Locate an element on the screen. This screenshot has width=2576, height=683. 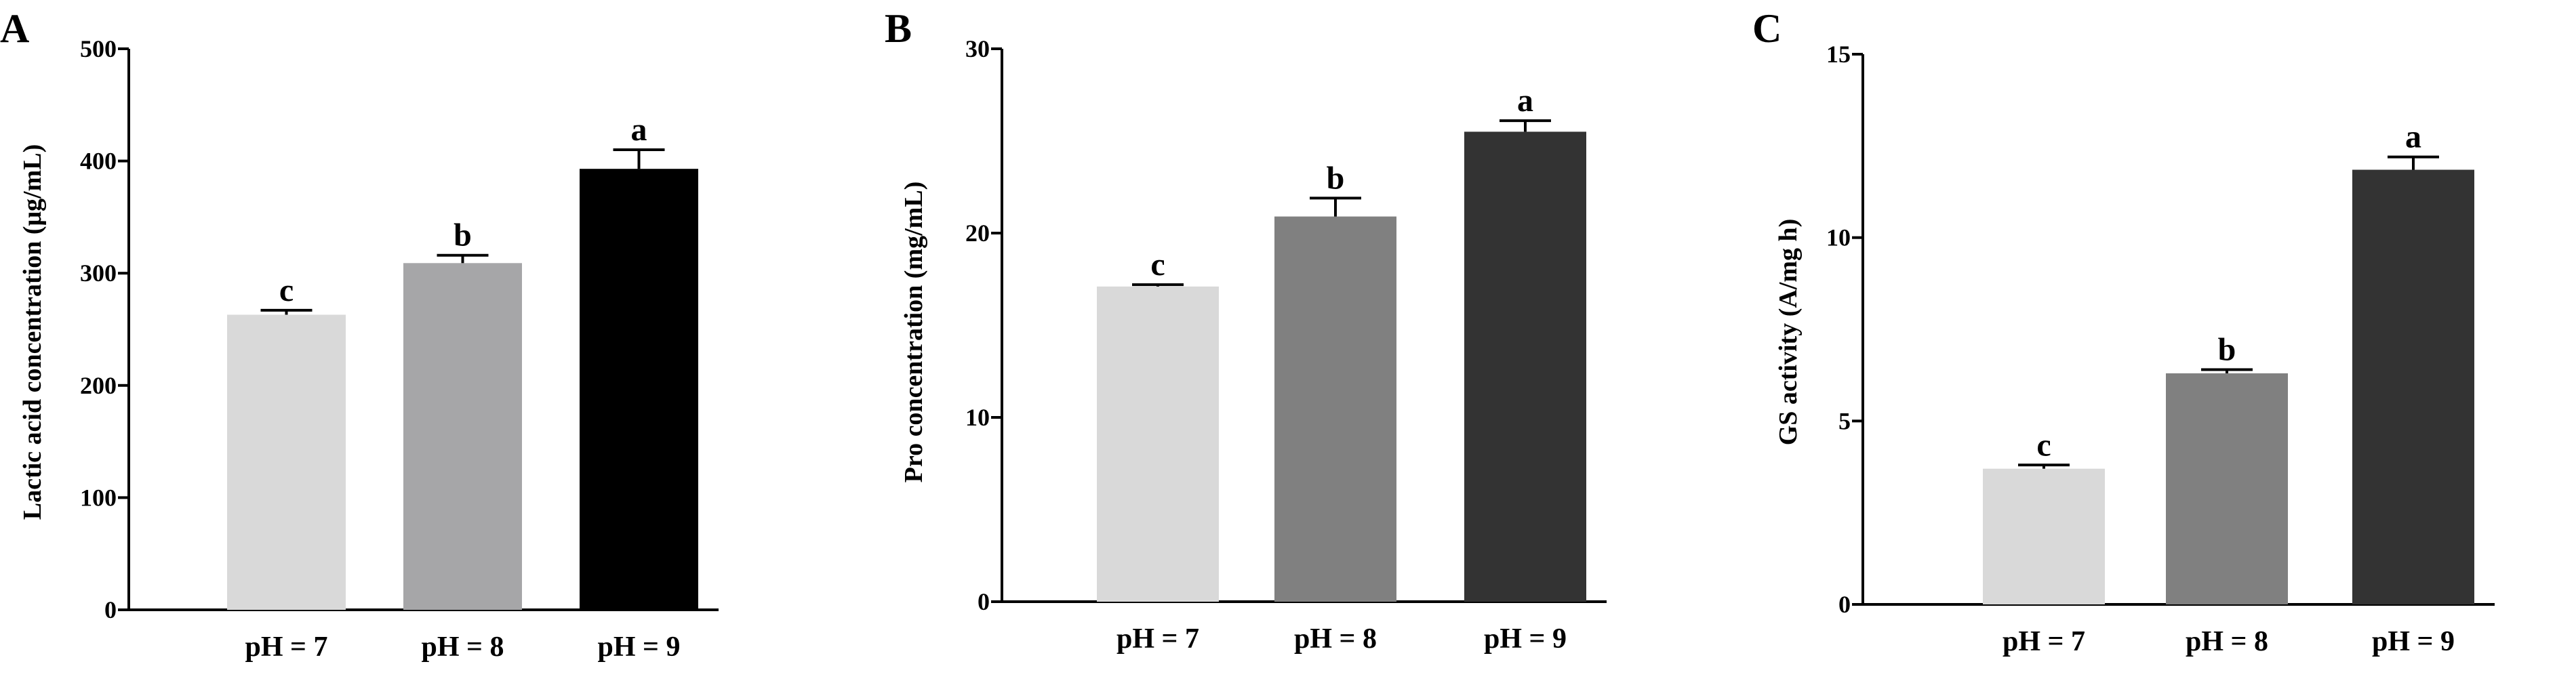
y-tick-label-a: 300 is located at coordinates (98, 273).